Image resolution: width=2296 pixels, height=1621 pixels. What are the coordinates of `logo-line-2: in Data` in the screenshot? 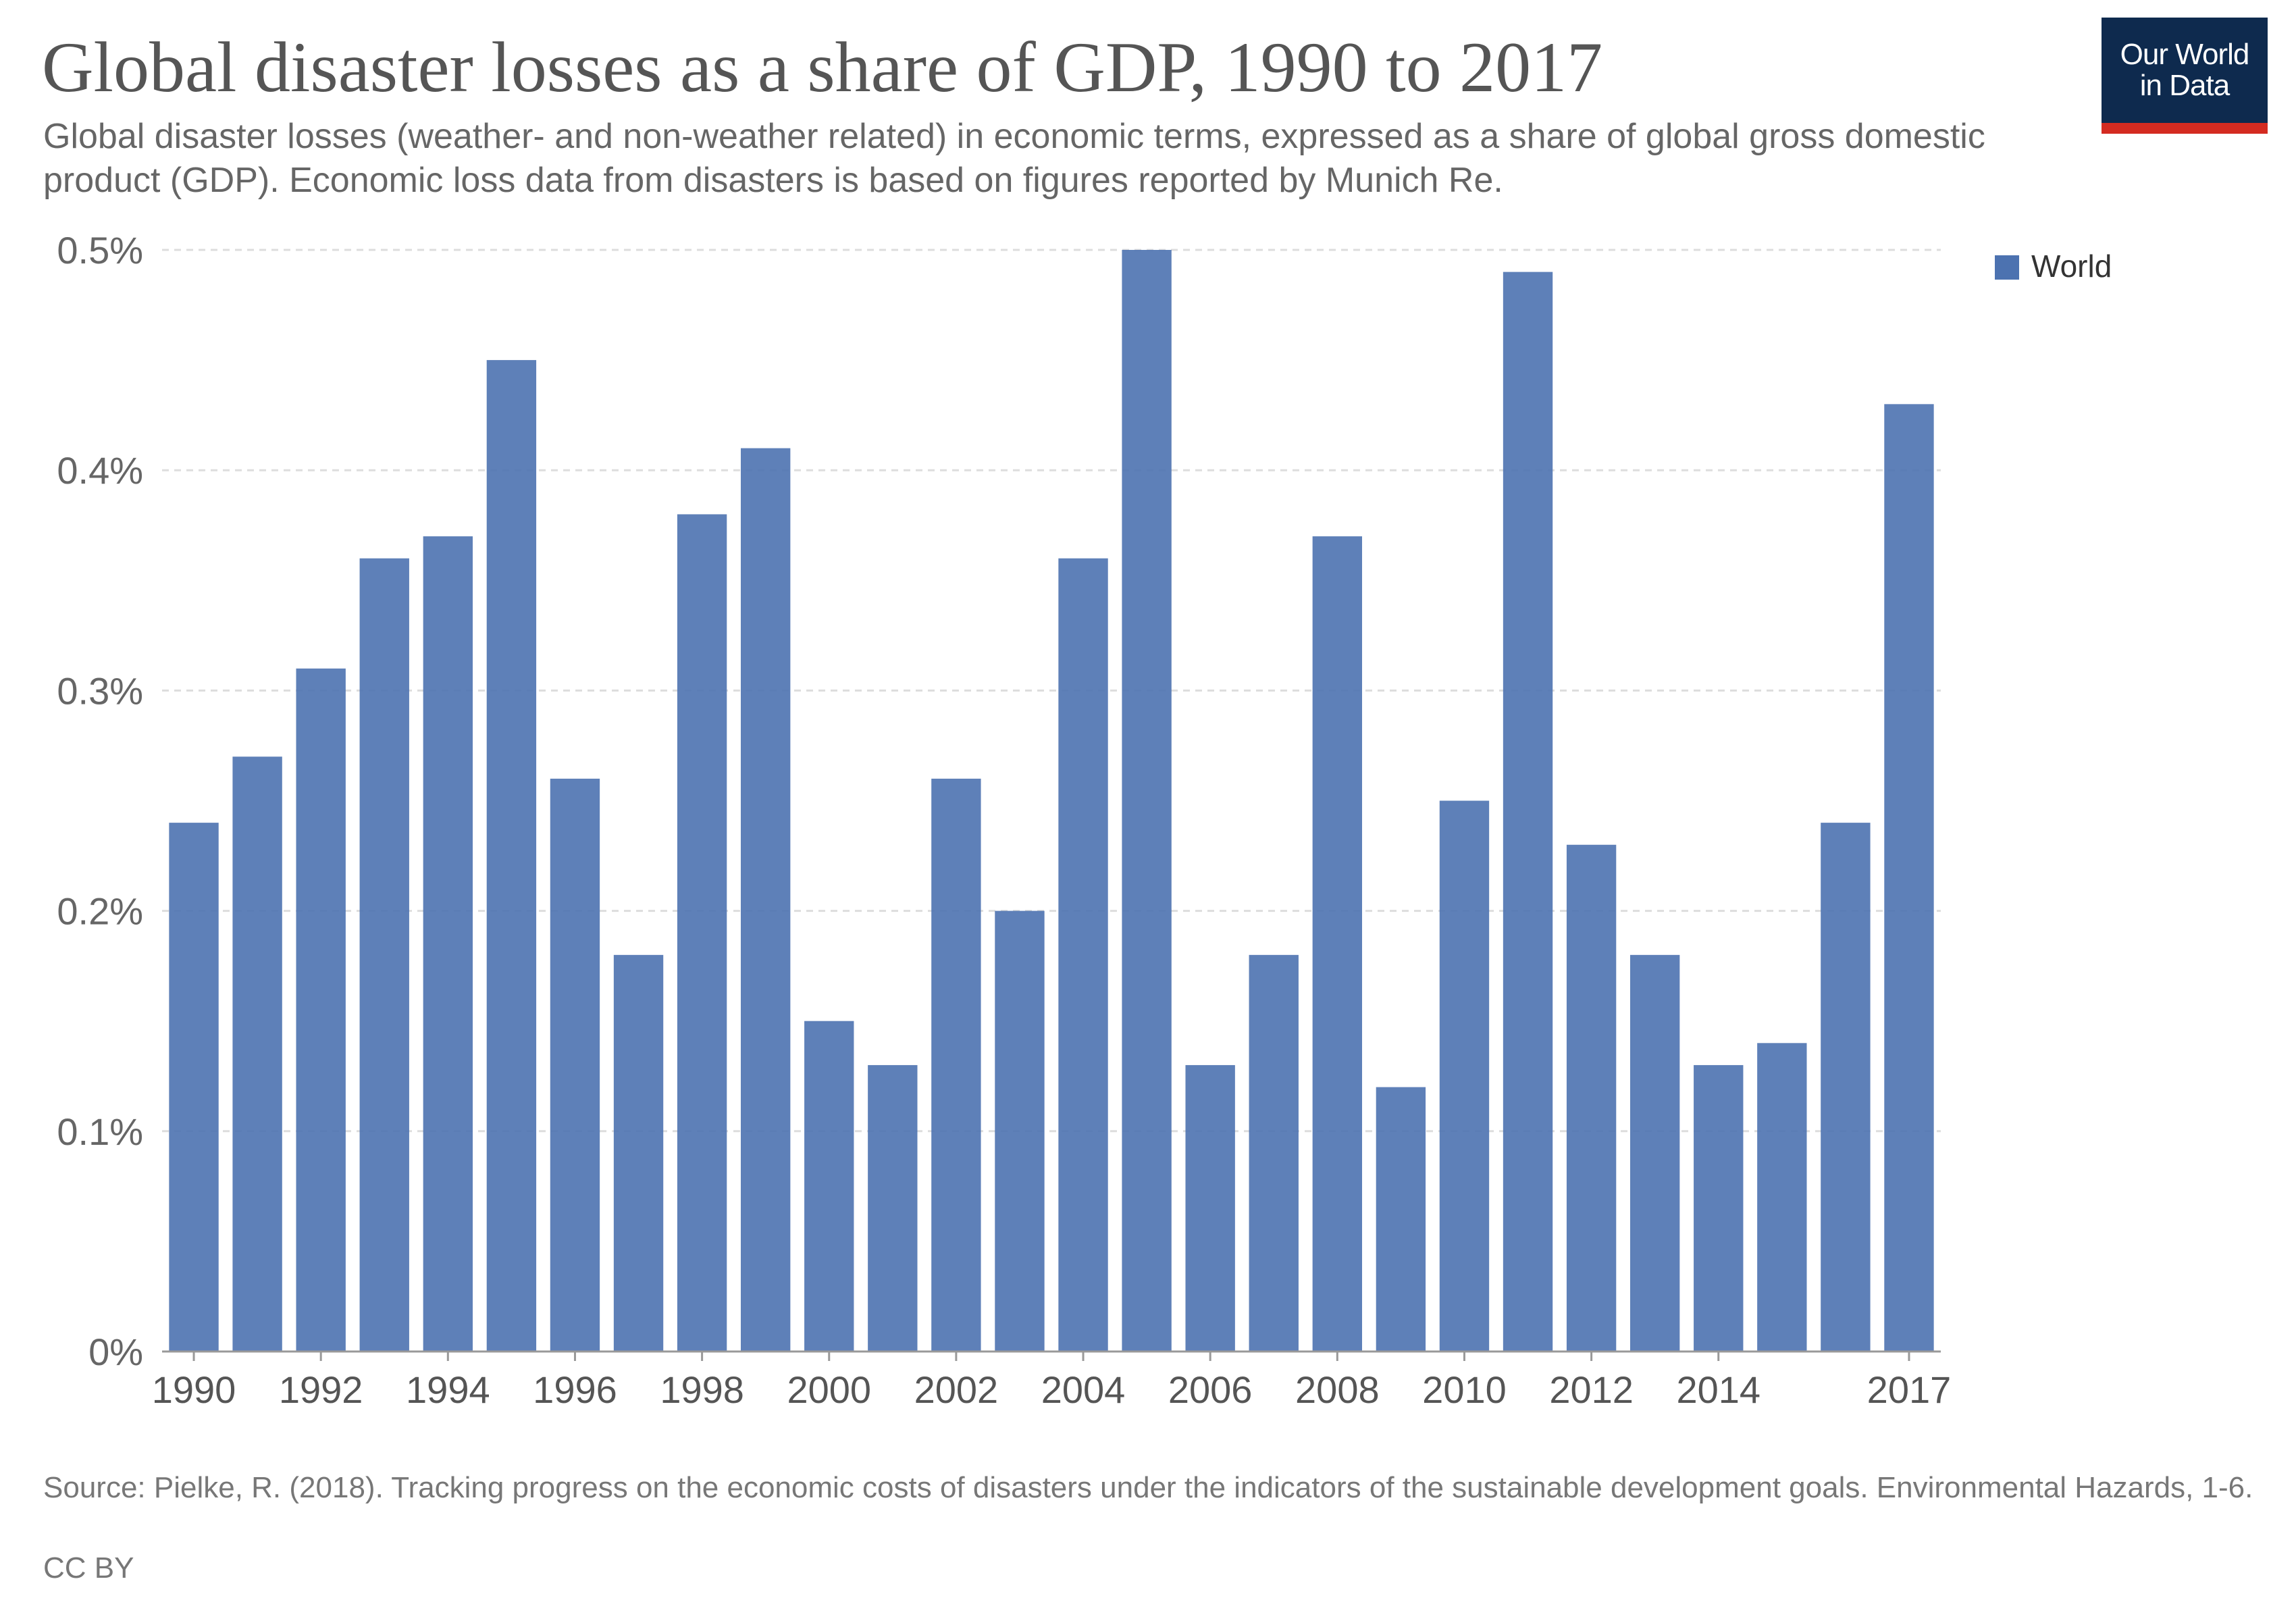 It's located at (2184, 85).